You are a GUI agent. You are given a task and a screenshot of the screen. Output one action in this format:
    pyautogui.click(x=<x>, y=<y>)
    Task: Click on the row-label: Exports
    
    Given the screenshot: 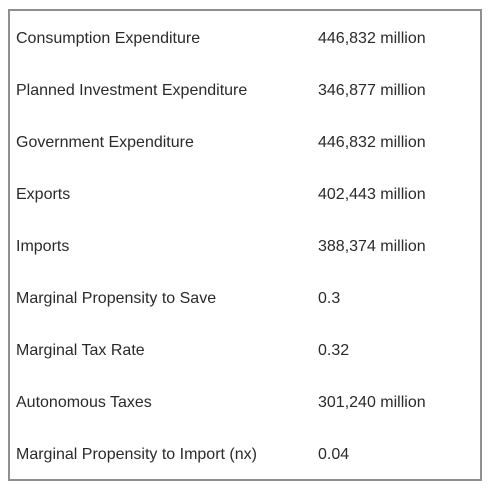 What is the action you would take?
    pyautogui.click(x=43, y=194)
    